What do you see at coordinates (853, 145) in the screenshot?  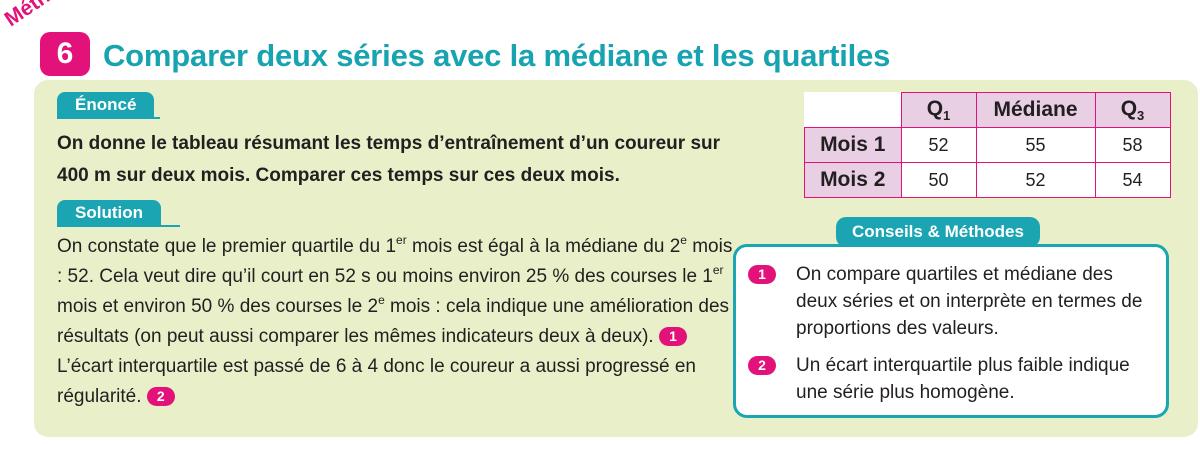 I see `row-header-mois-1: Mois 1` at bounding box center [853, 145].